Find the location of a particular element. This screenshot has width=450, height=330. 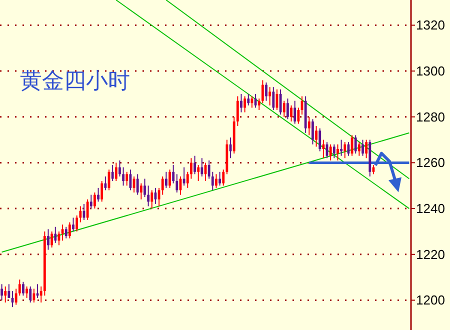

title: 黄金四小时 is located at coordinates (75, 81).